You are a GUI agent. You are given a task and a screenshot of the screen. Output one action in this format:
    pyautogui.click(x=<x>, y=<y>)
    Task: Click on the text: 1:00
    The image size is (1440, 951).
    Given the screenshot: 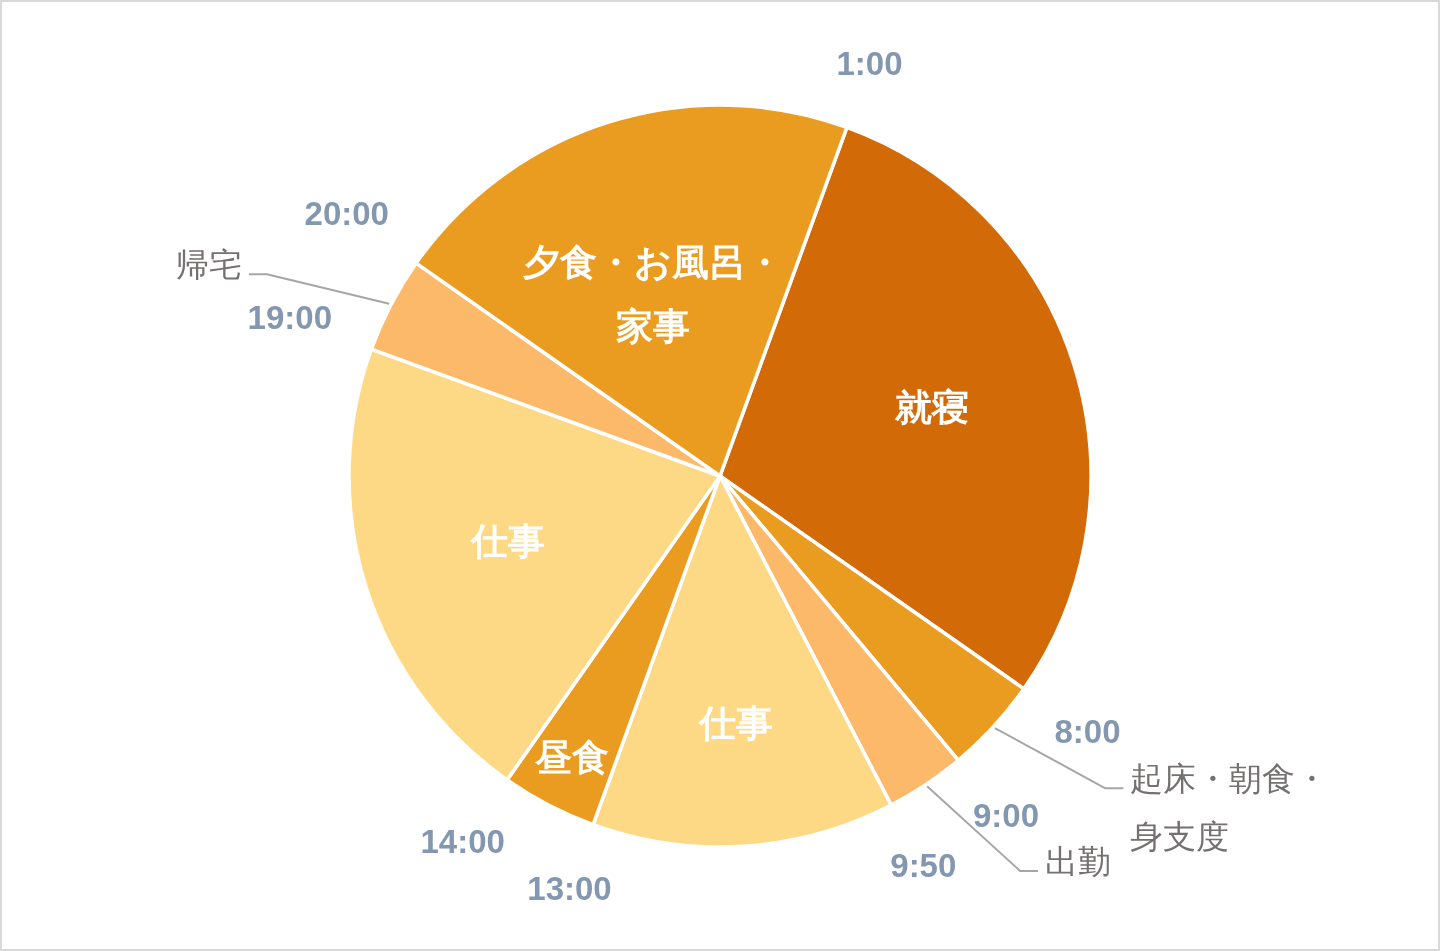 What is the action you would take?
    pyautogui.click(x=869, y=64)
    